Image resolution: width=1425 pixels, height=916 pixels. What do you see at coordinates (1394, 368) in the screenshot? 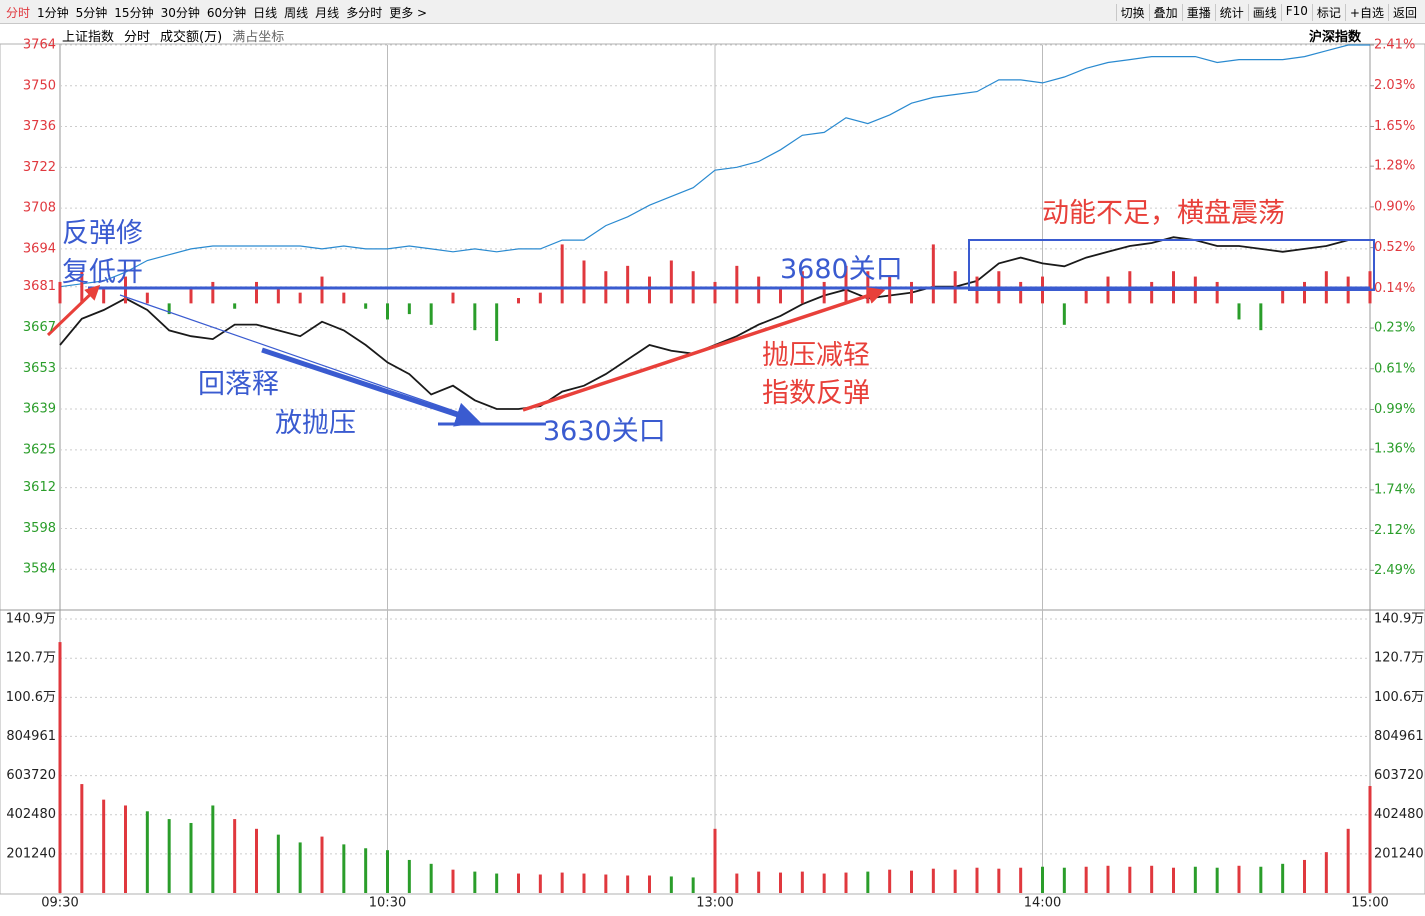
I see `y2-tick-label: 0.61%` at bounding box center [1394, 368].